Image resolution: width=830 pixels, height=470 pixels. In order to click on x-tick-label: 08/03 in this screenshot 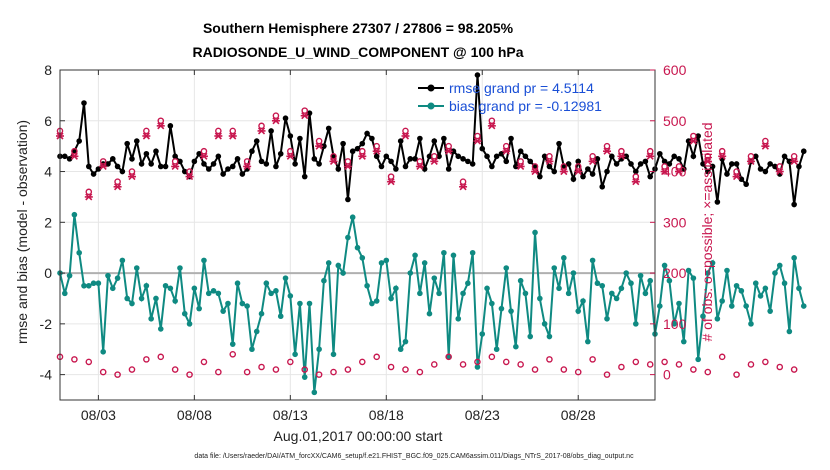, I will do `click(98, 415)`.